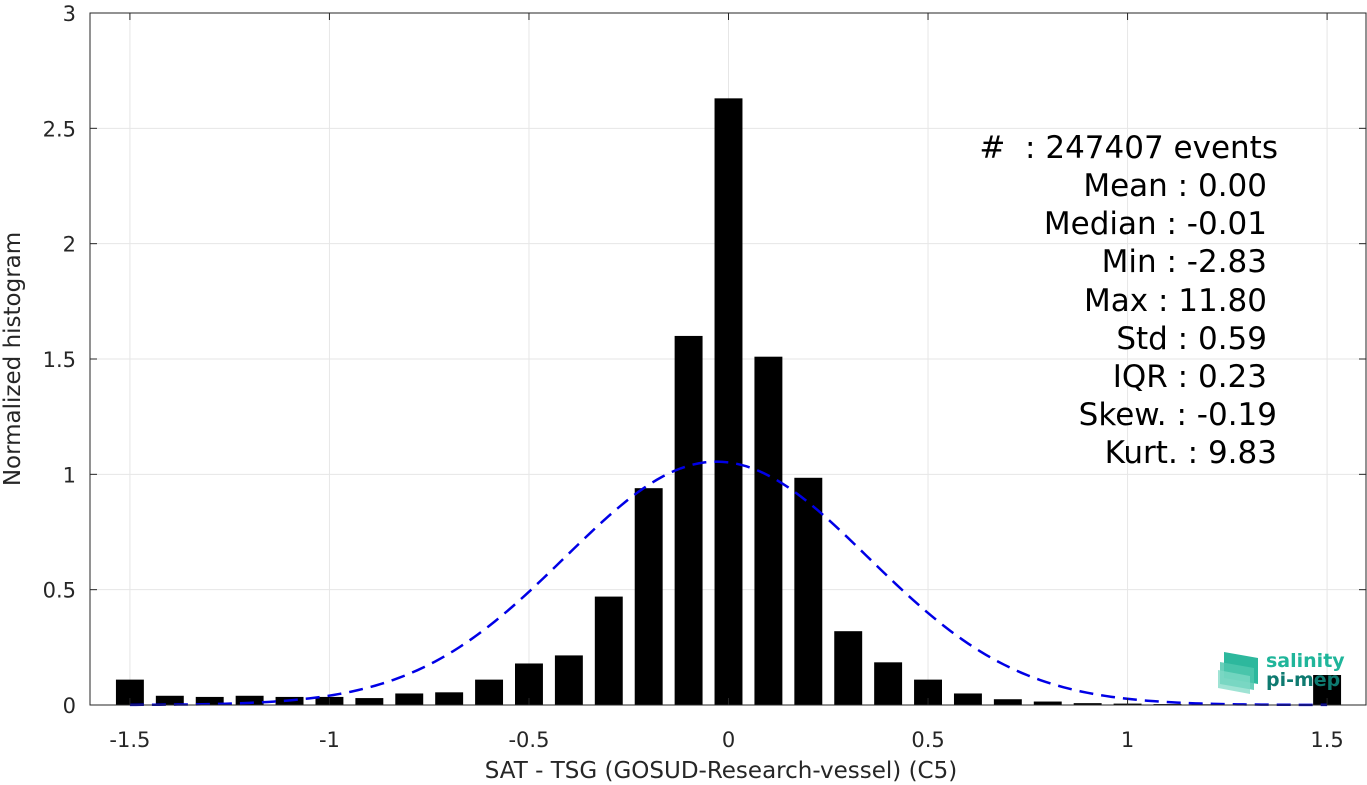 The width and height of the screenshot is (1367, 785). What do you see at coordinates (1303, 680) in the screenshot?
I see `logo-text-pi-mep: pi-mep` at bounding box center [1303, 680].